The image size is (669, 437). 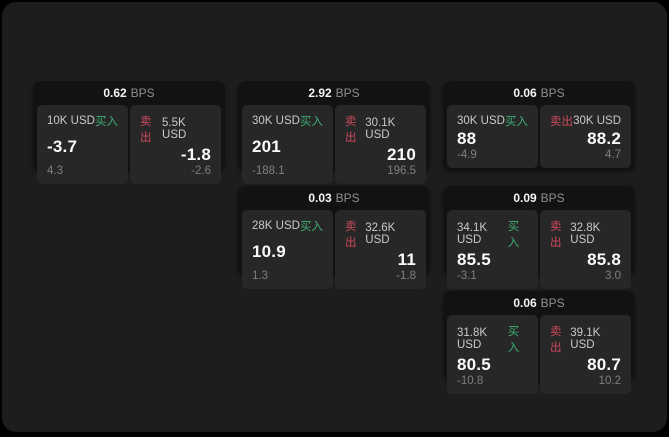 What do you see at coordinates (406, 276) in the screenshot?
I see `sell-delta: -1.8` at bounding box center [406, 276].